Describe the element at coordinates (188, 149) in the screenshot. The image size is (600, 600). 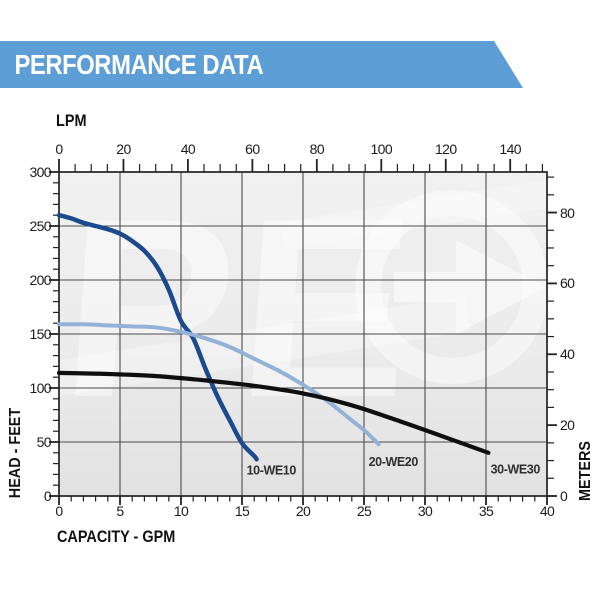
I see `top-axis-tick-label: 40` at that location.